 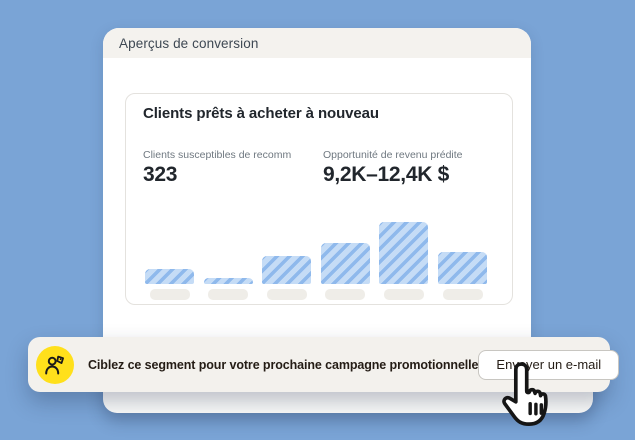 I want to click on card-title: Aperçus de conversion, so click(x=189, y=43).